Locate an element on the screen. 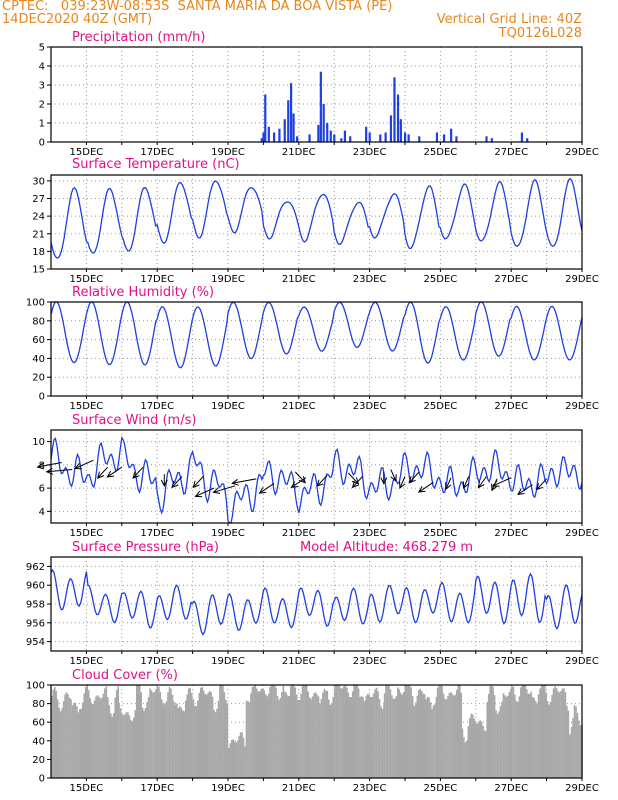 The width and height of the screenshot is (618, 800). y-tick-label: 100 is located at coordinates (35, 303).